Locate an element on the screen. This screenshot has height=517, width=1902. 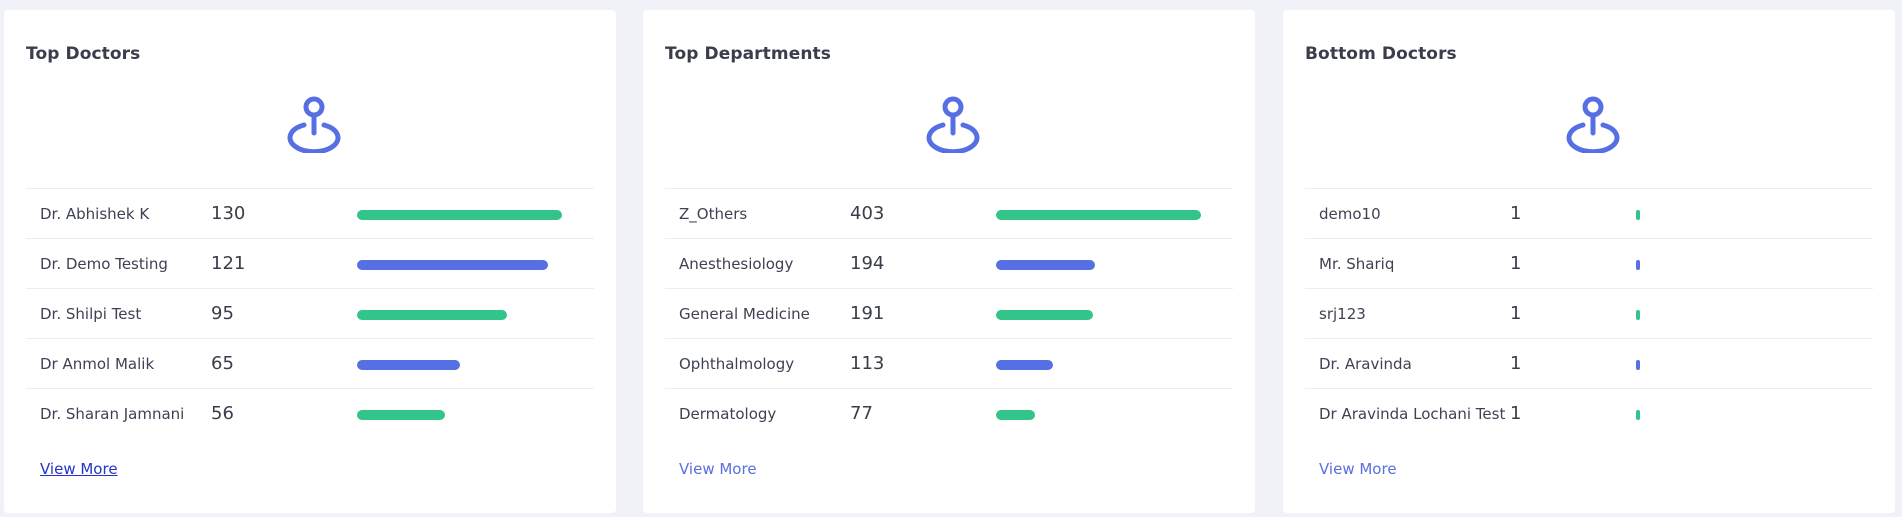
list-item: Dr. Abhishek K 130 is located at coordinates (310, 213).